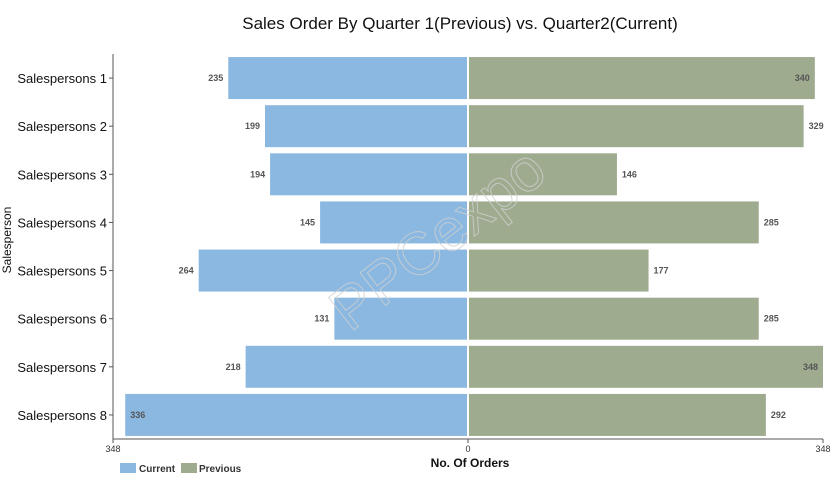 The width and height of the screenshot is (834, 488). I want to click on category-label-2: Salespersons 2, so click(62, 126).